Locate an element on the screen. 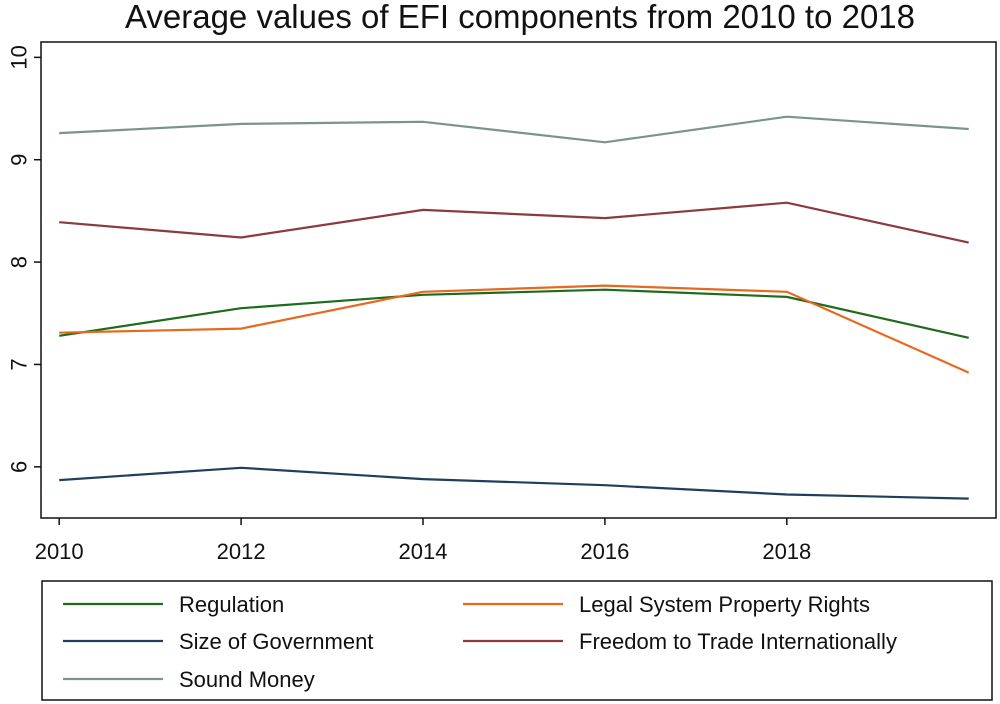  series-line-legal-system-property-rights is located at coordinates (514, 329).